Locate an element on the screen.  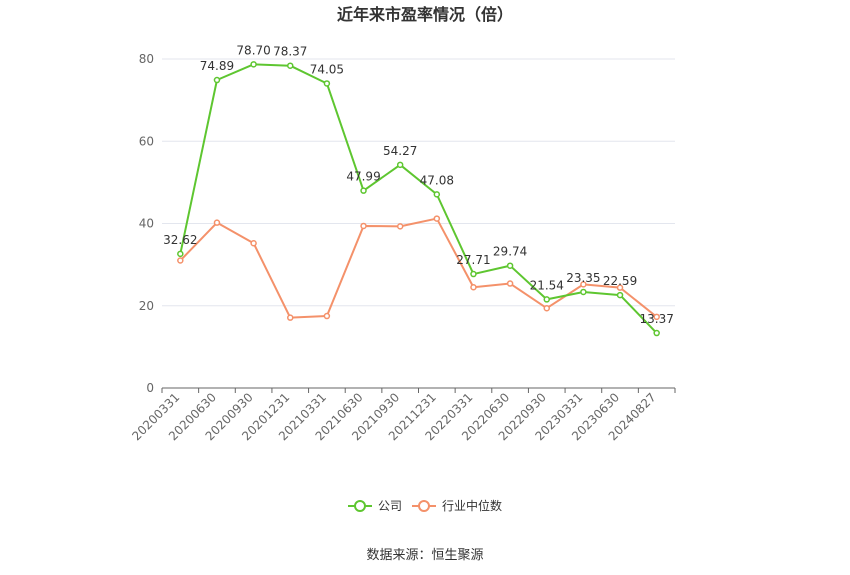
data-label: 22.59 is located at coordinates (620, 281).